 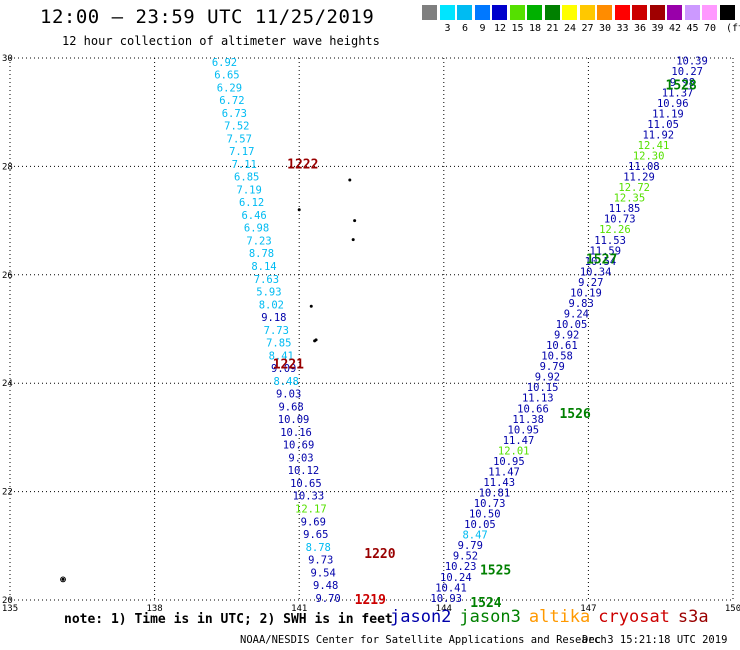 I want to click on wave-height-value: 11.37, so click(x=678, y=93).